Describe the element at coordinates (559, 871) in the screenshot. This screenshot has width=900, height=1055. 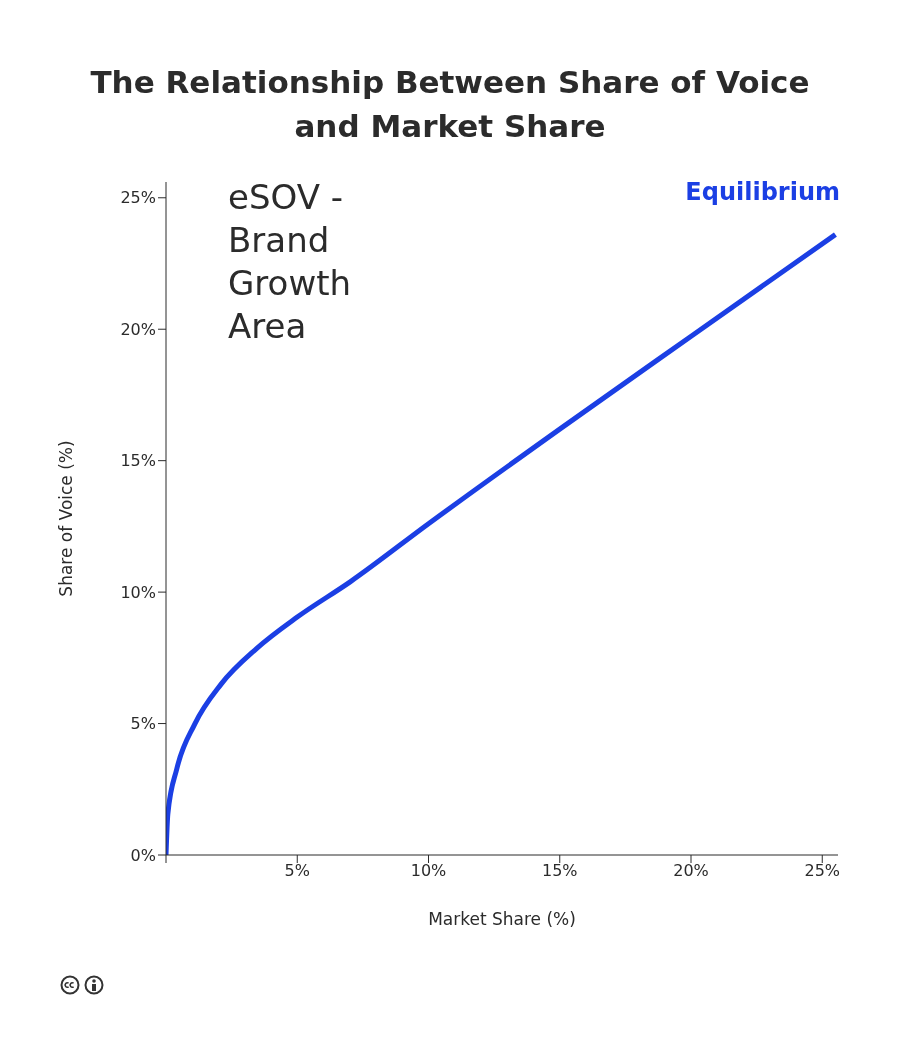
I see `x-tick-label: 15%` at that location.